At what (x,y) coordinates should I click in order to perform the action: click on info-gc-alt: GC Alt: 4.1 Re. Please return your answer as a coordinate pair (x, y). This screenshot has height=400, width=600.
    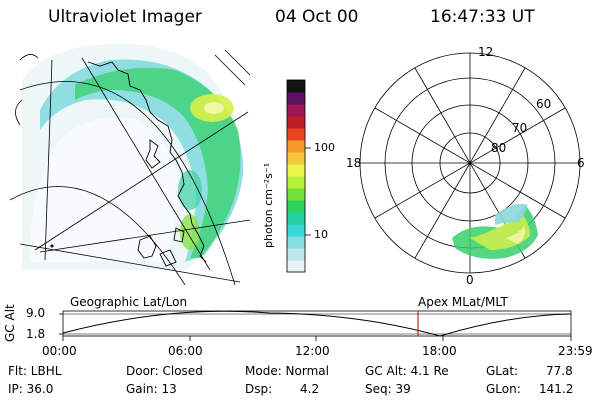
    Looking at the image, I should click on (407, 371).